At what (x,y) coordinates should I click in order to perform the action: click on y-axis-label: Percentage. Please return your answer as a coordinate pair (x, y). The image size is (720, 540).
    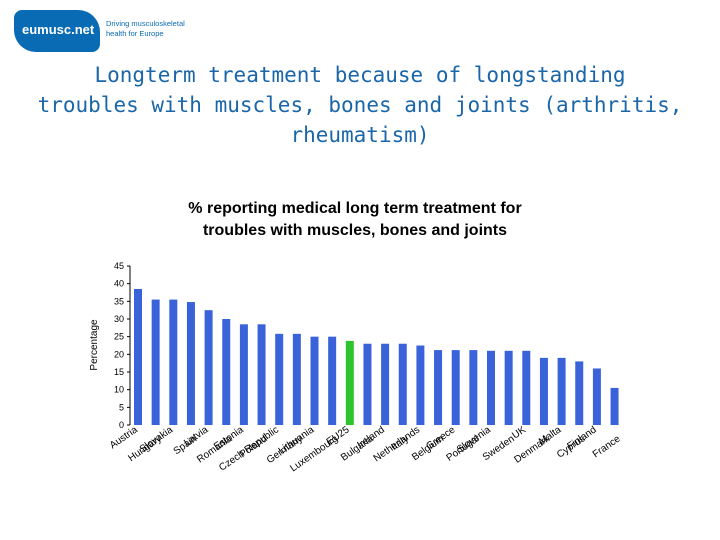
    Looking at the image, I should click on (94, 345).